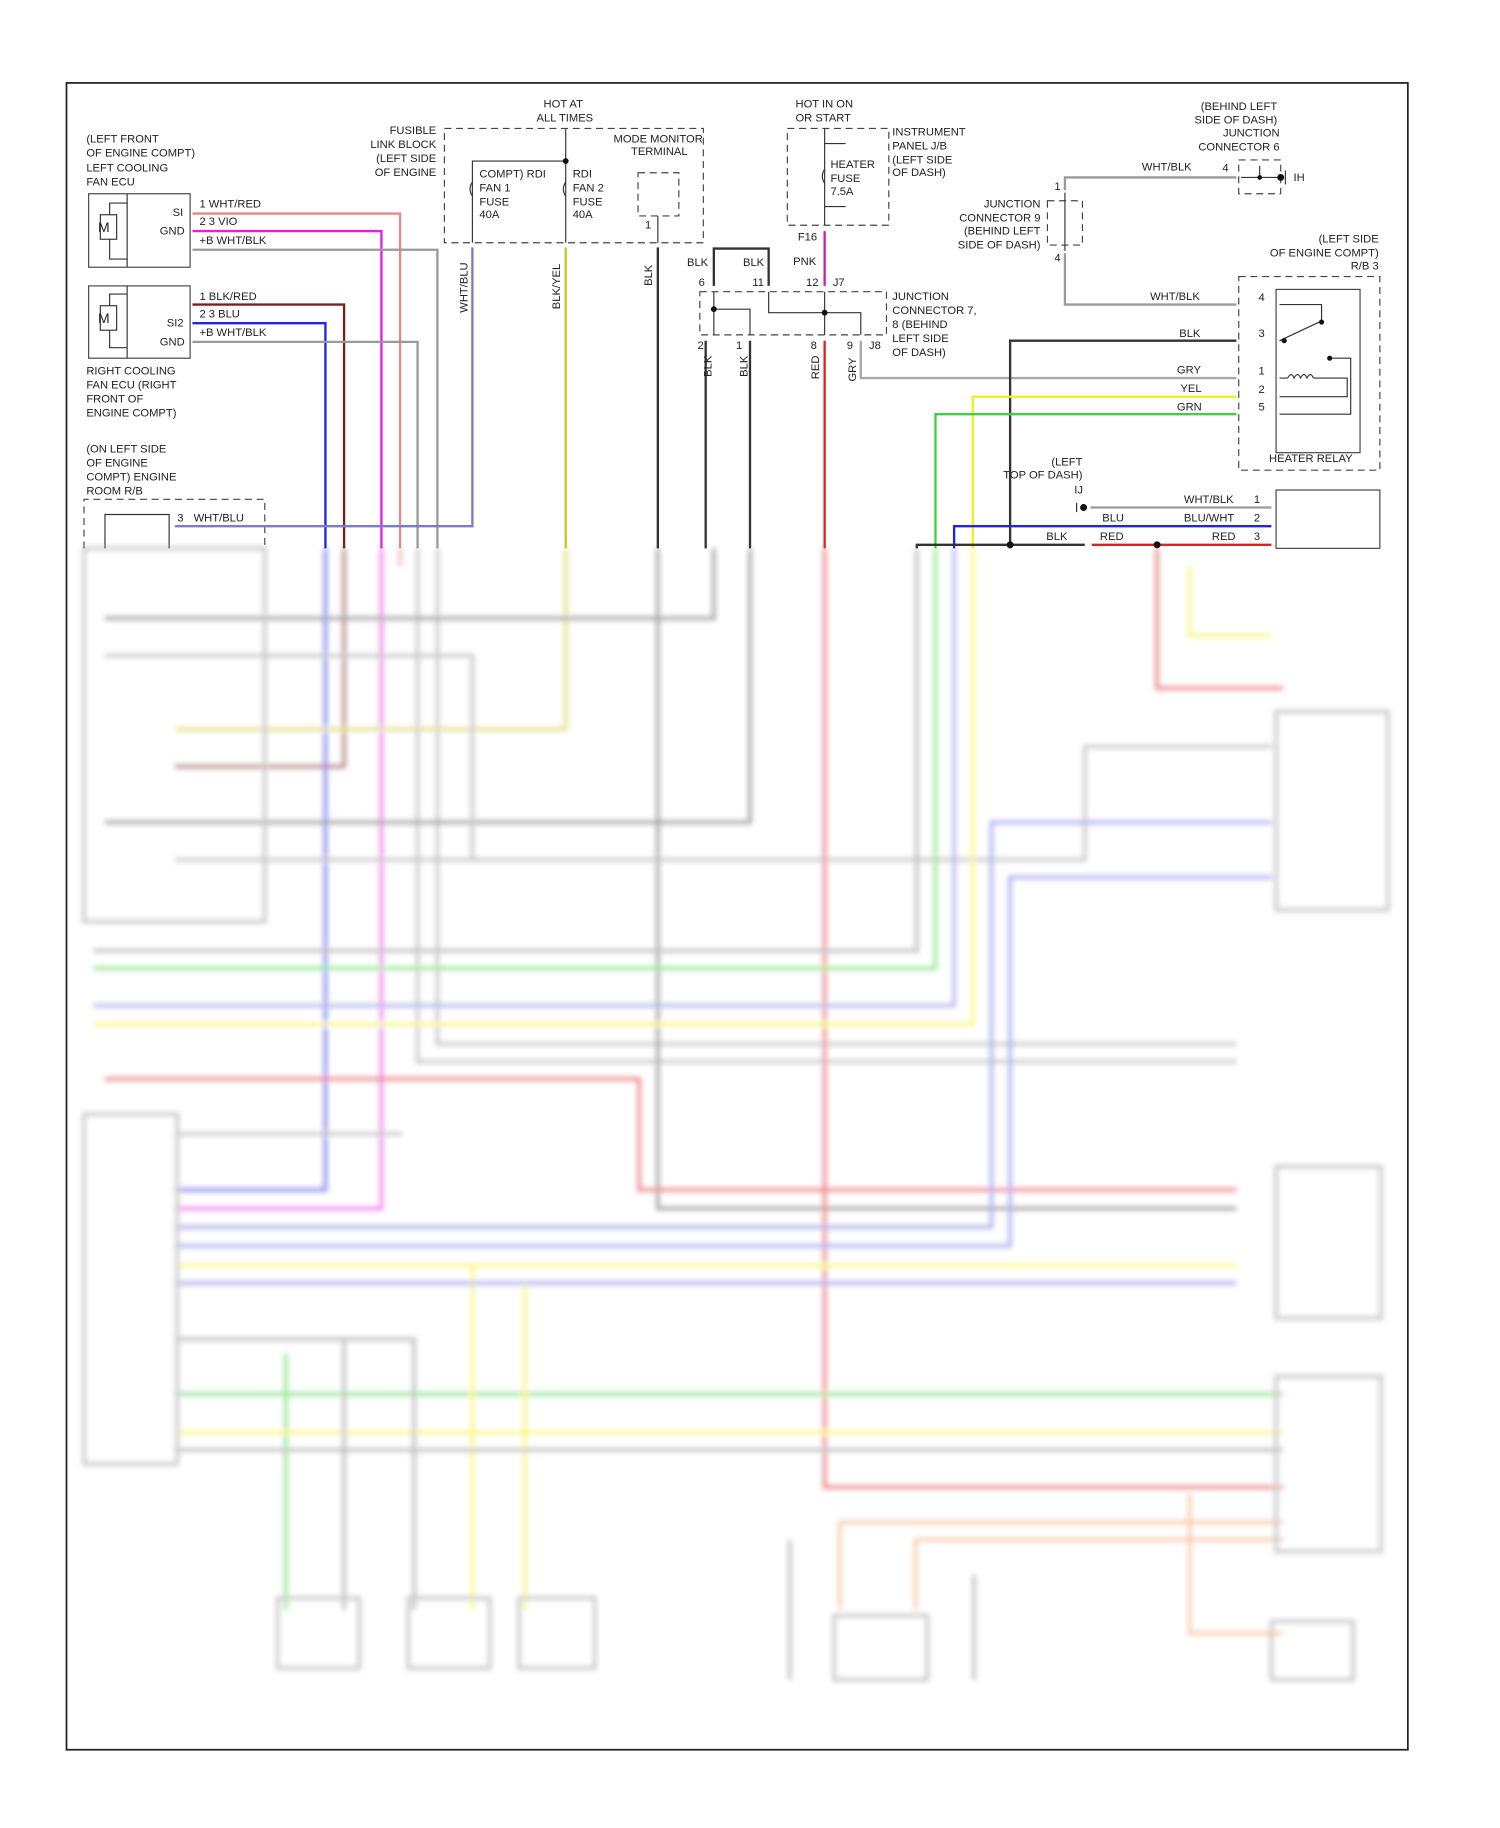  What do you see at coordinates (512, 174) in the screenshot?
I see `fuse-label: COMPT) RDI` at bounding box center [512, 174].